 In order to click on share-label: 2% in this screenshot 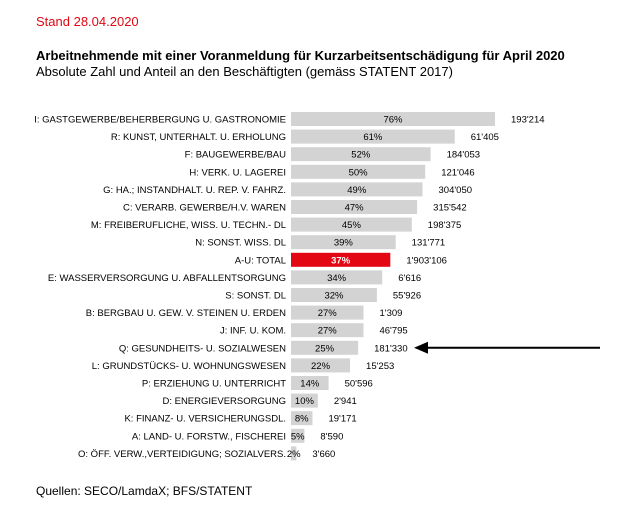, I will do `click(294, 454)`.